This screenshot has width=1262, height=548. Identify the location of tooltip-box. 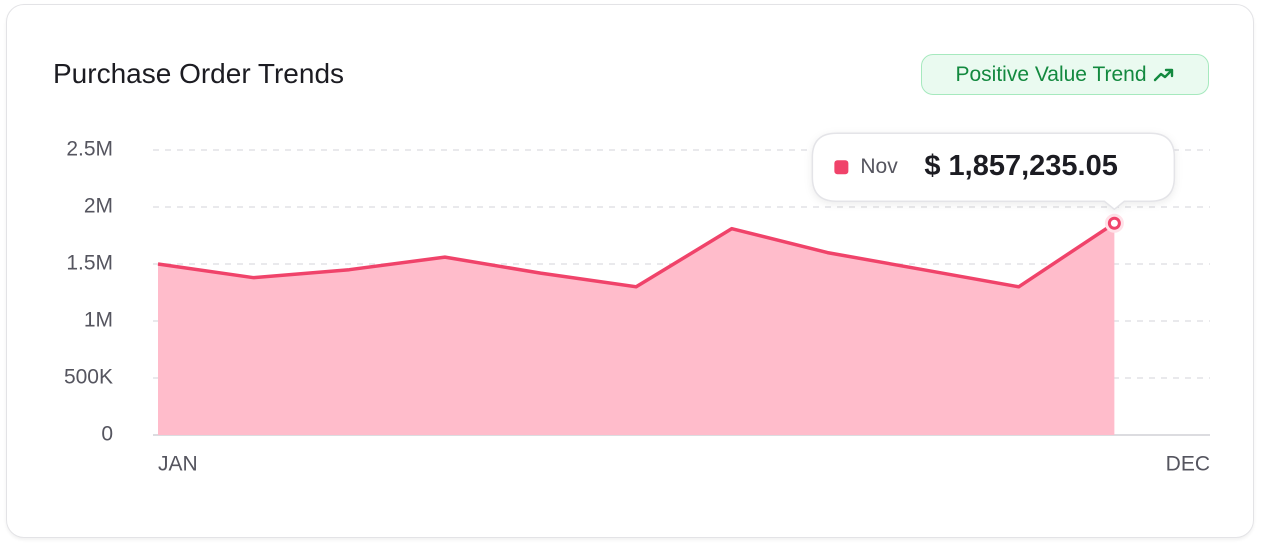
(993, 171).